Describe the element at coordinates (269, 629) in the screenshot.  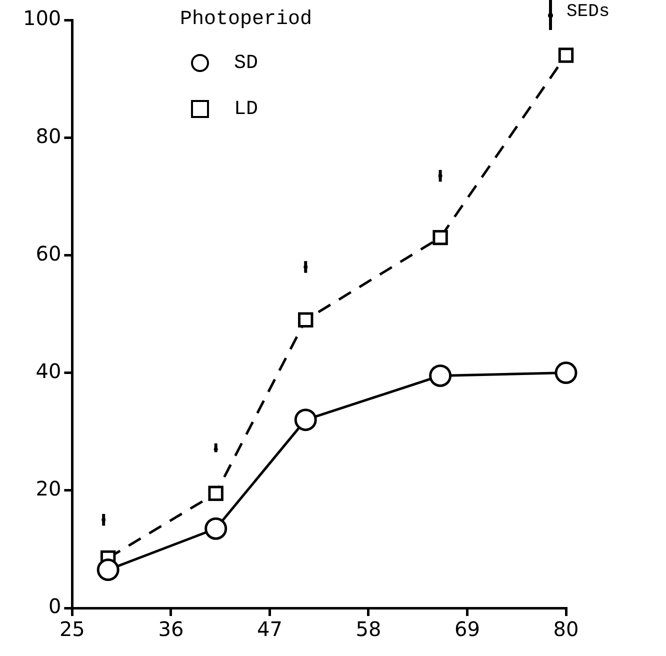
I see `x-tick-label: 47` at that location.